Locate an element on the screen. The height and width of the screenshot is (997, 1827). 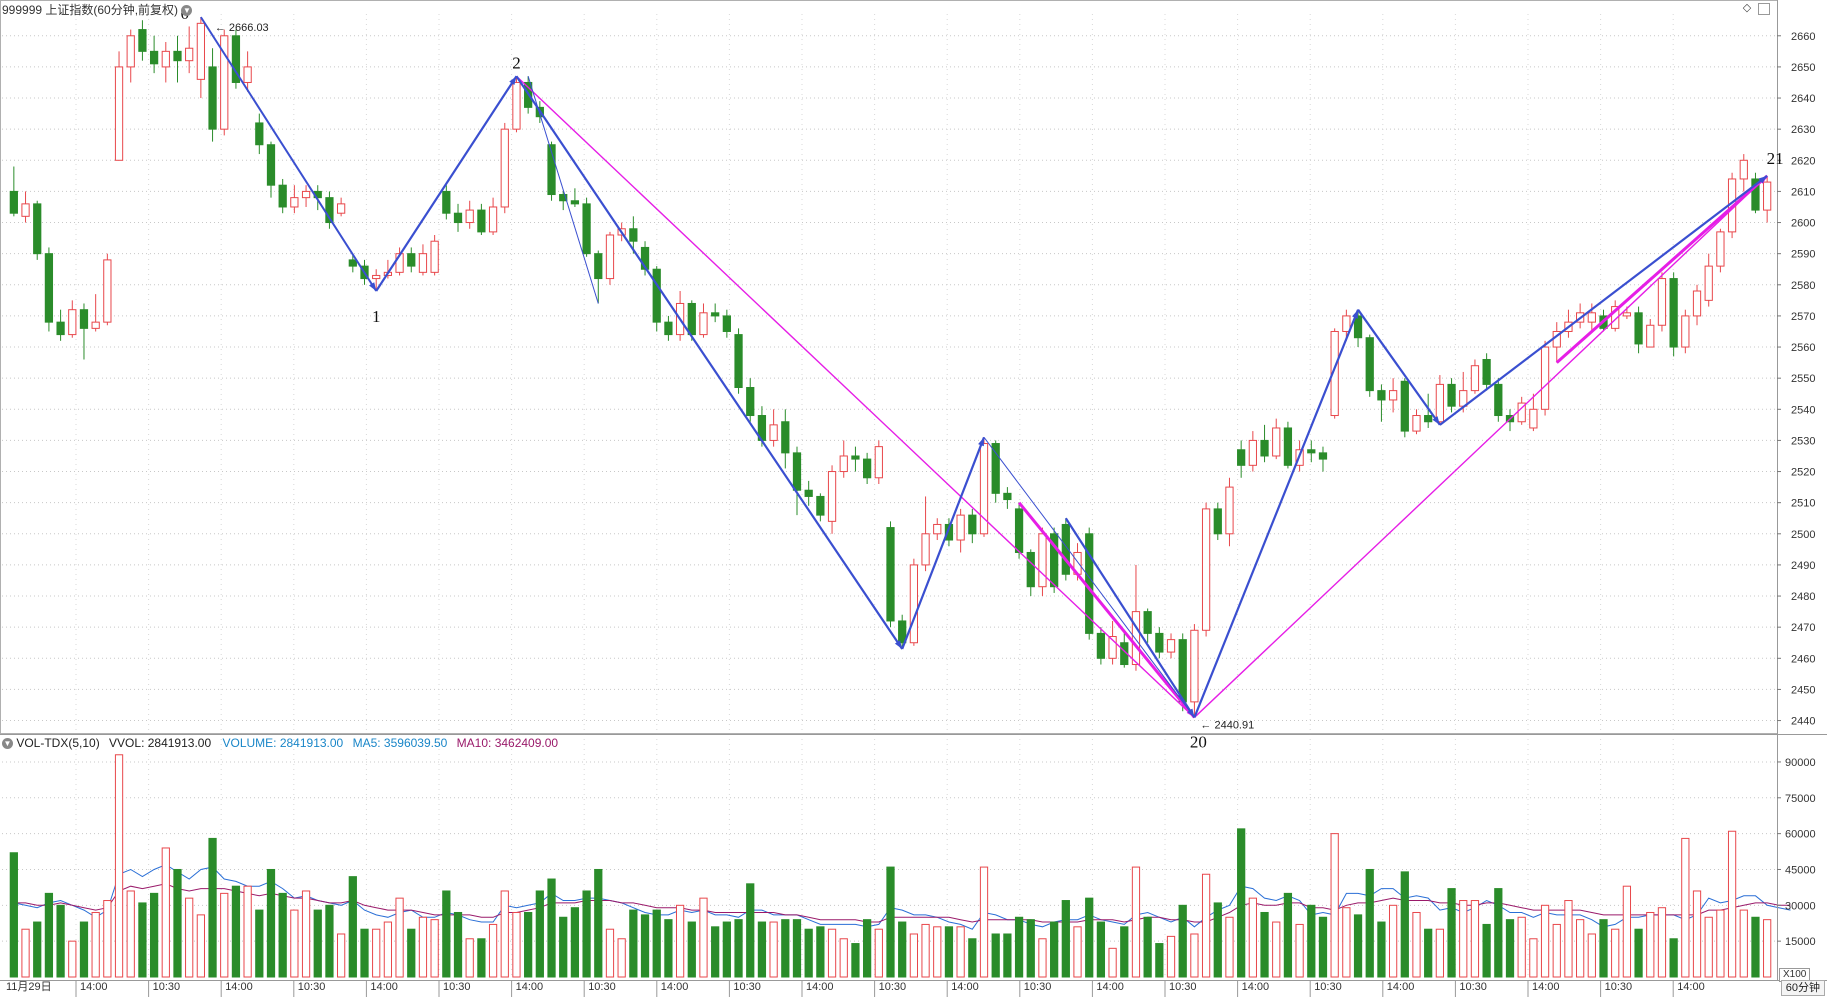
period-selector: 60分钟 is located at coordinates (1802, 988).